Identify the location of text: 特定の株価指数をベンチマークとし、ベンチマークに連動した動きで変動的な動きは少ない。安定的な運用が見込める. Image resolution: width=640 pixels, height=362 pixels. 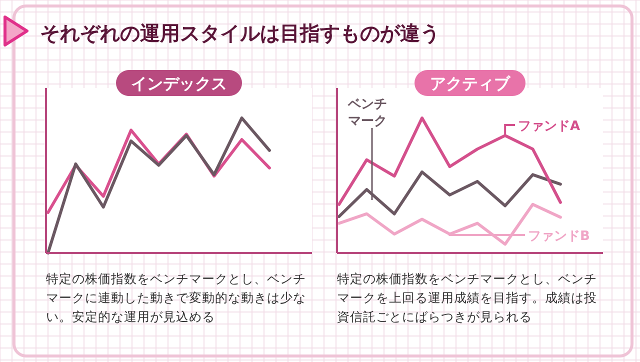
(176, 297).